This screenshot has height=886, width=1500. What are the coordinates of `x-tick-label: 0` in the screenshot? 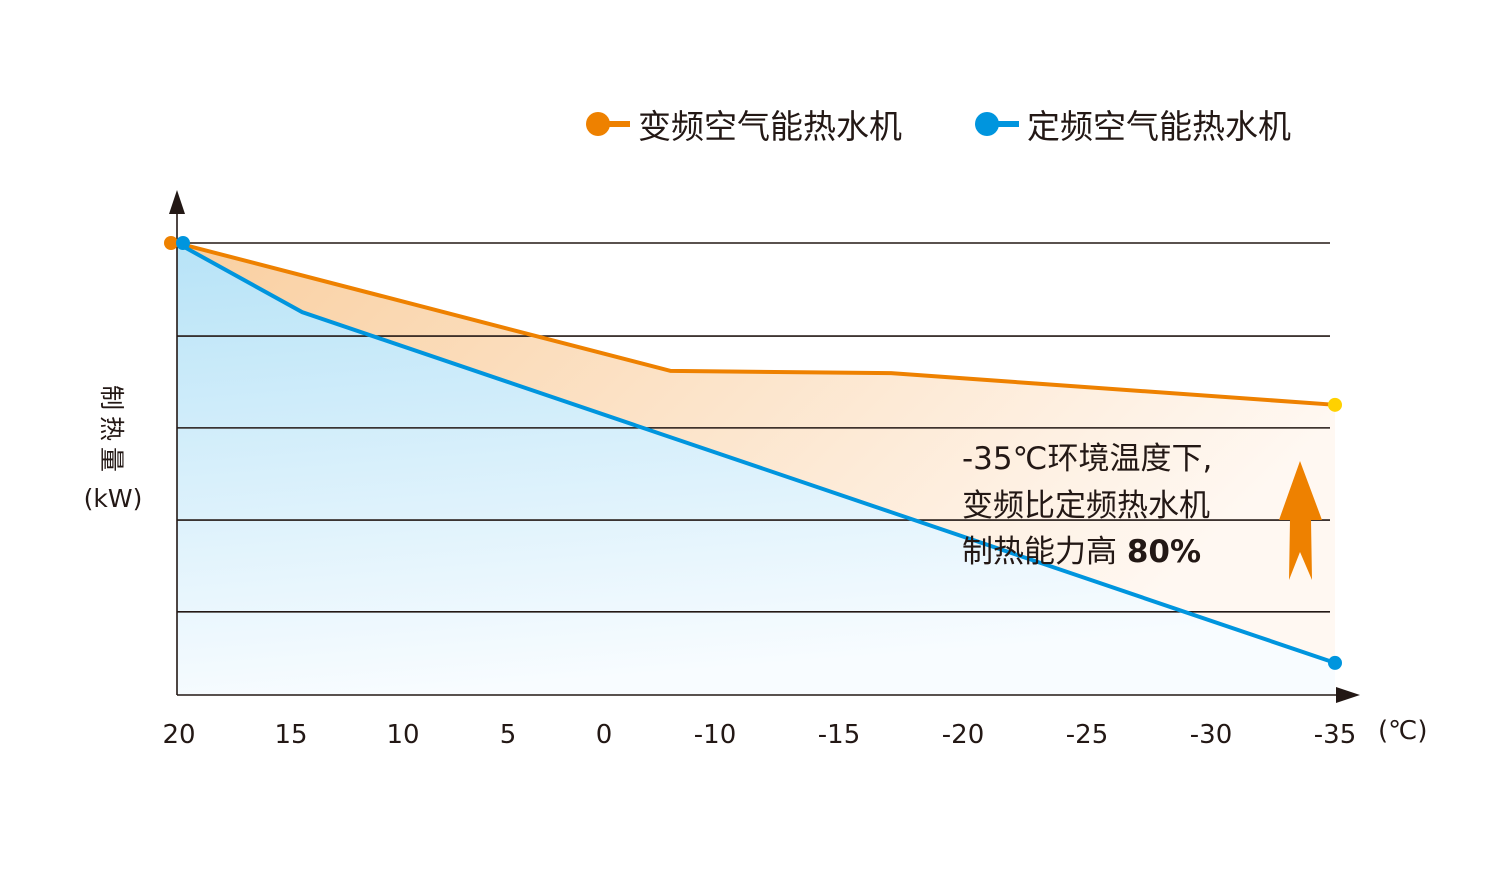 It's located at (604, 735).